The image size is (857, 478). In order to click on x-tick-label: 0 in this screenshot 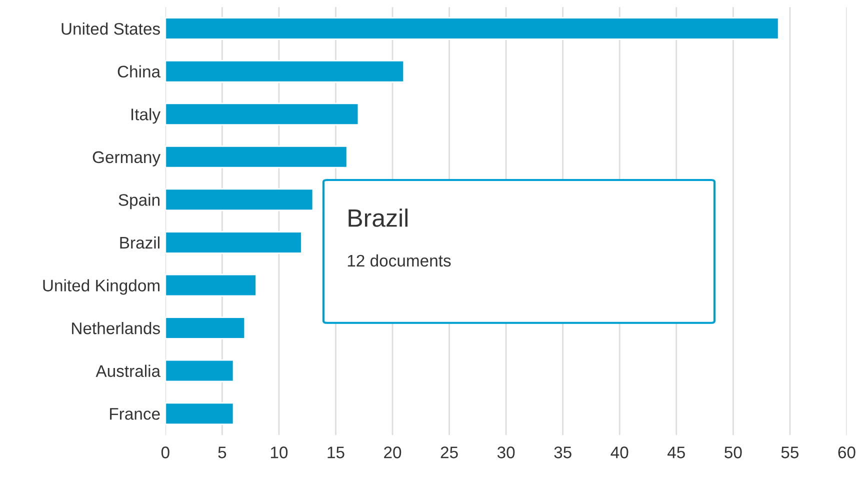, I will do `click(165, 452)`.